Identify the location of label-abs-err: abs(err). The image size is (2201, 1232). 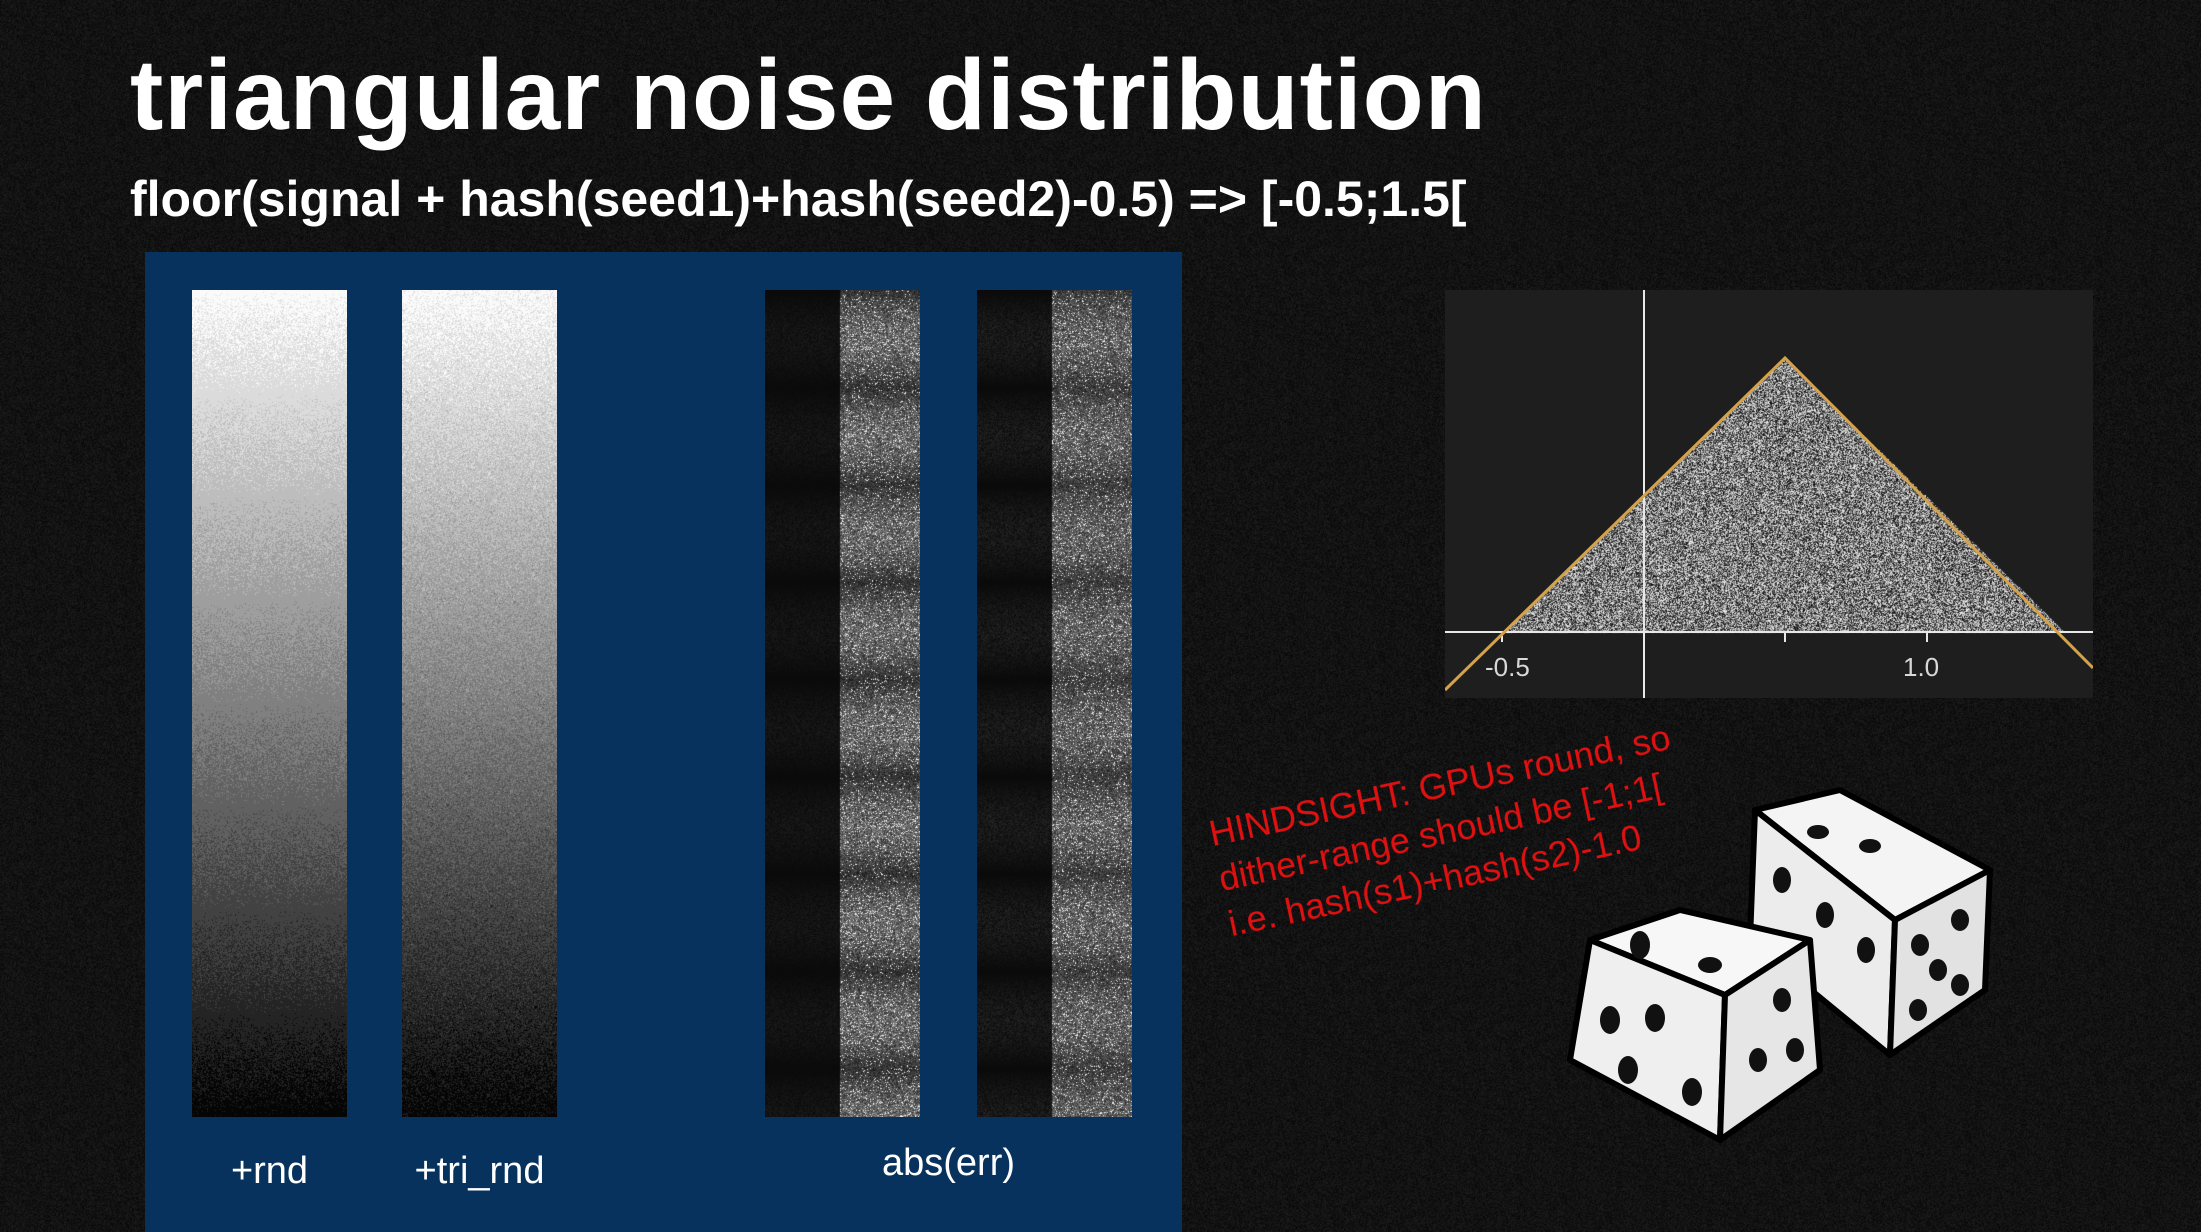
(948, 1163).